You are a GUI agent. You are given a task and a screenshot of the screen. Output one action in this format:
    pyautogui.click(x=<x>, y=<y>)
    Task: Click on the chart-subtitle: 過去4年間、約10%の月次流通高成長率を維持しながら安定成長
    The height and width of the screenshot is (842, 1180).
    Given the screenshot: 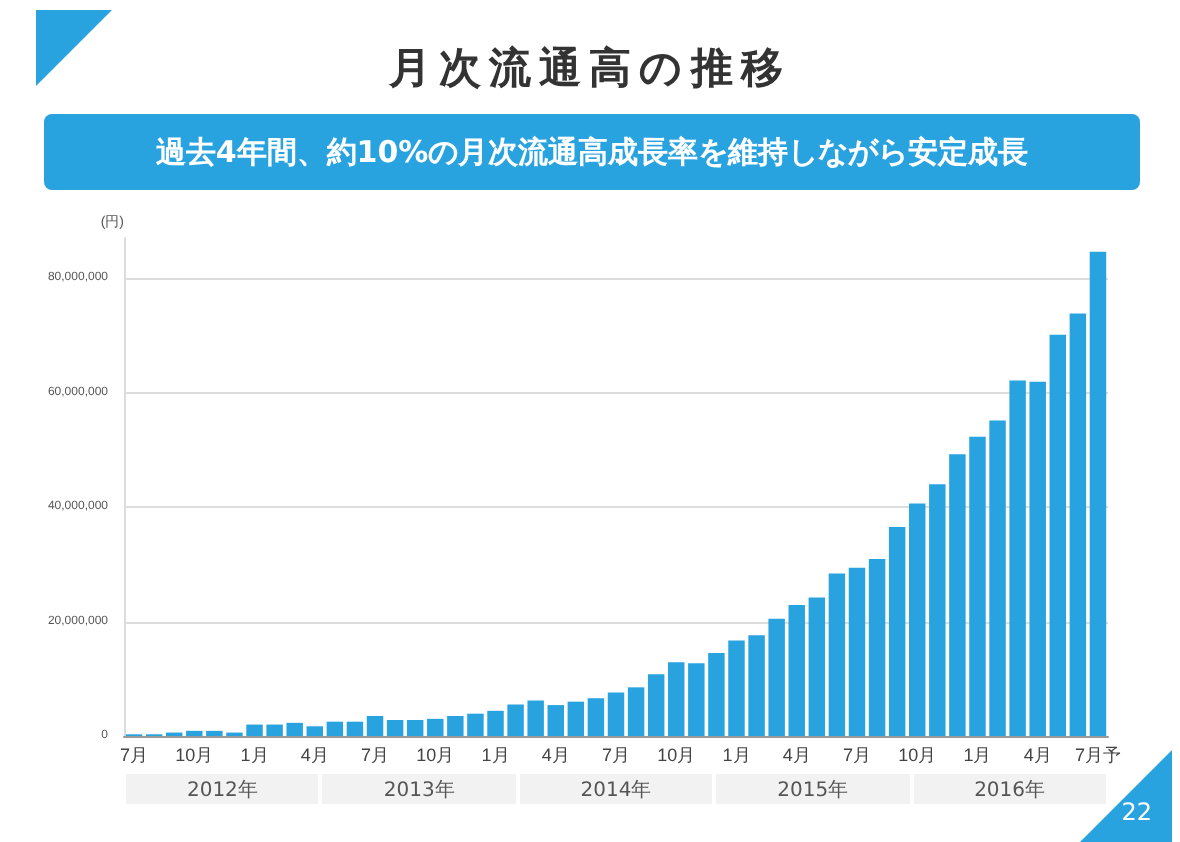 What is the action you would take?
    pyautogui.click(x=592, y=152)
    